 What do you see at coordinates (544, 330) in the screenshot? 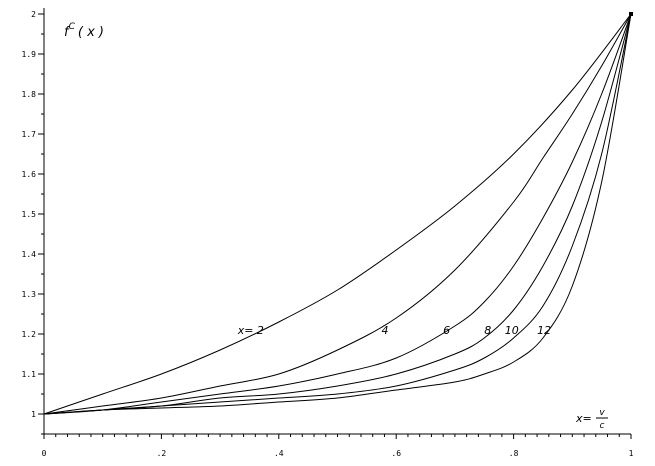
I see `curve-label: 12` at bounding box center [544, 330].